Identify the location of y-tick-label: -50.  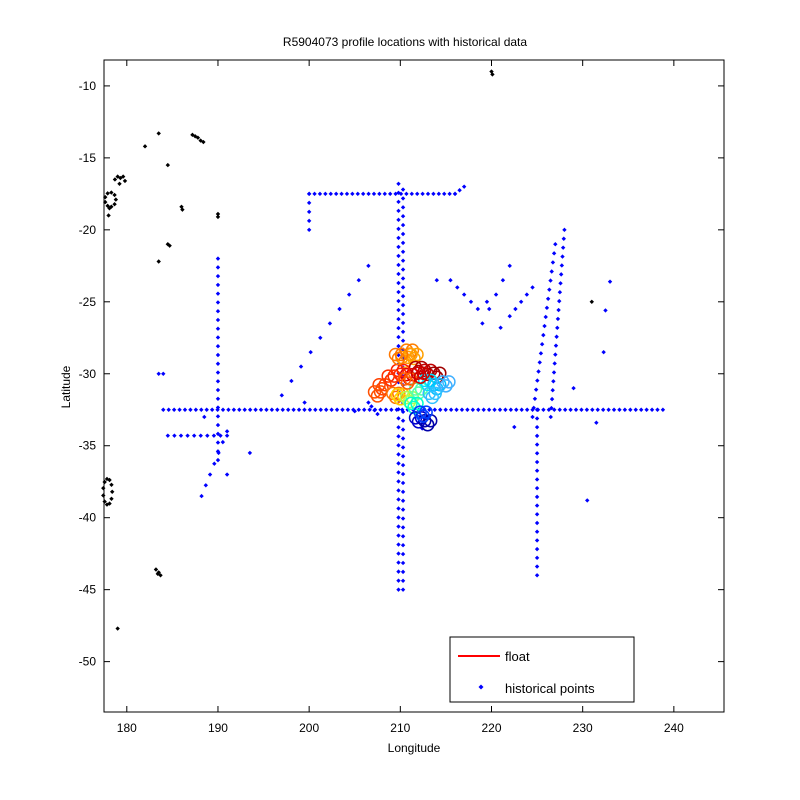
(88, 662).